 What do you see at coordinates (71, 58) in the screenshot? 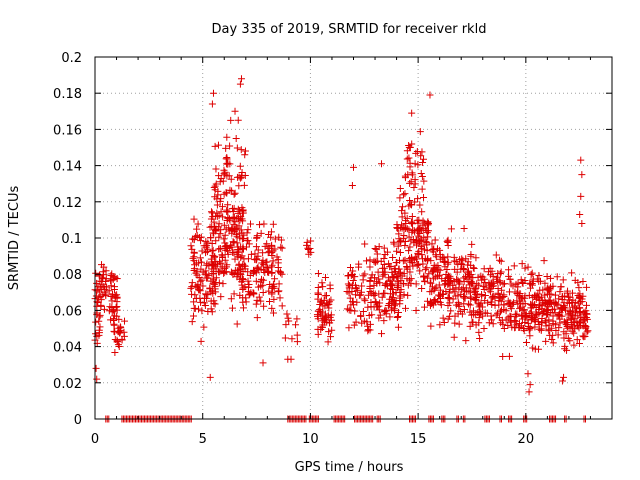
I see `y-tick-label: 0.2` at bounding box center [71, 58].